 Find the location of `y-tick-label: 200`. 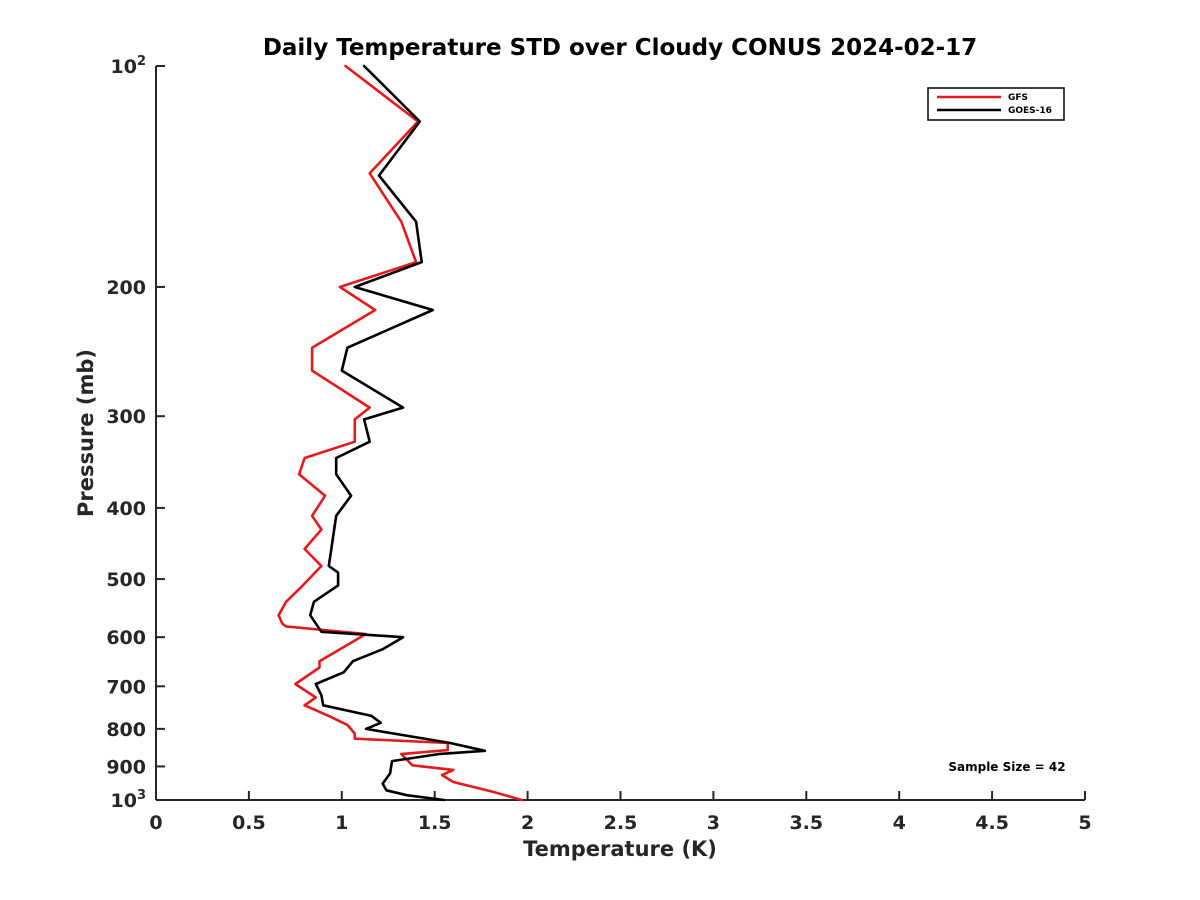

y-tick-label: 200 is located at coordinates (126, 288).